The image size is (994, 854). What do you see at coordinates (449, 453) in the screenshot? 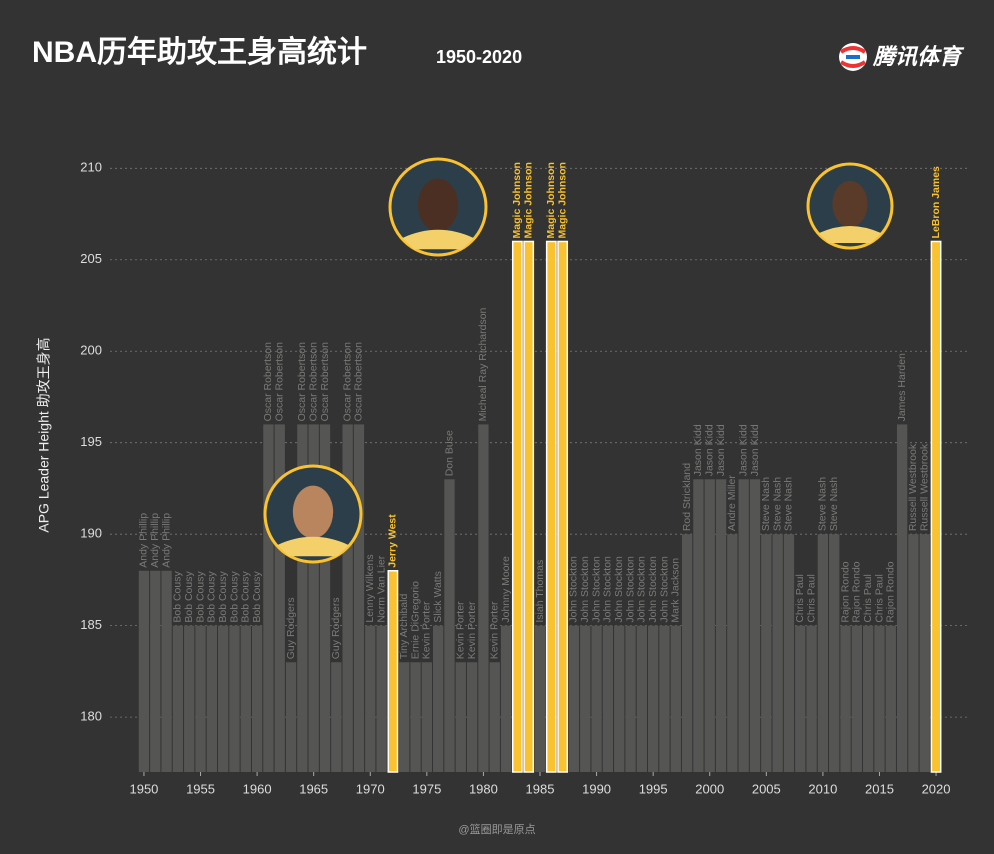
I see `bar-label: Don Buse` at bounding box center [449, 453].